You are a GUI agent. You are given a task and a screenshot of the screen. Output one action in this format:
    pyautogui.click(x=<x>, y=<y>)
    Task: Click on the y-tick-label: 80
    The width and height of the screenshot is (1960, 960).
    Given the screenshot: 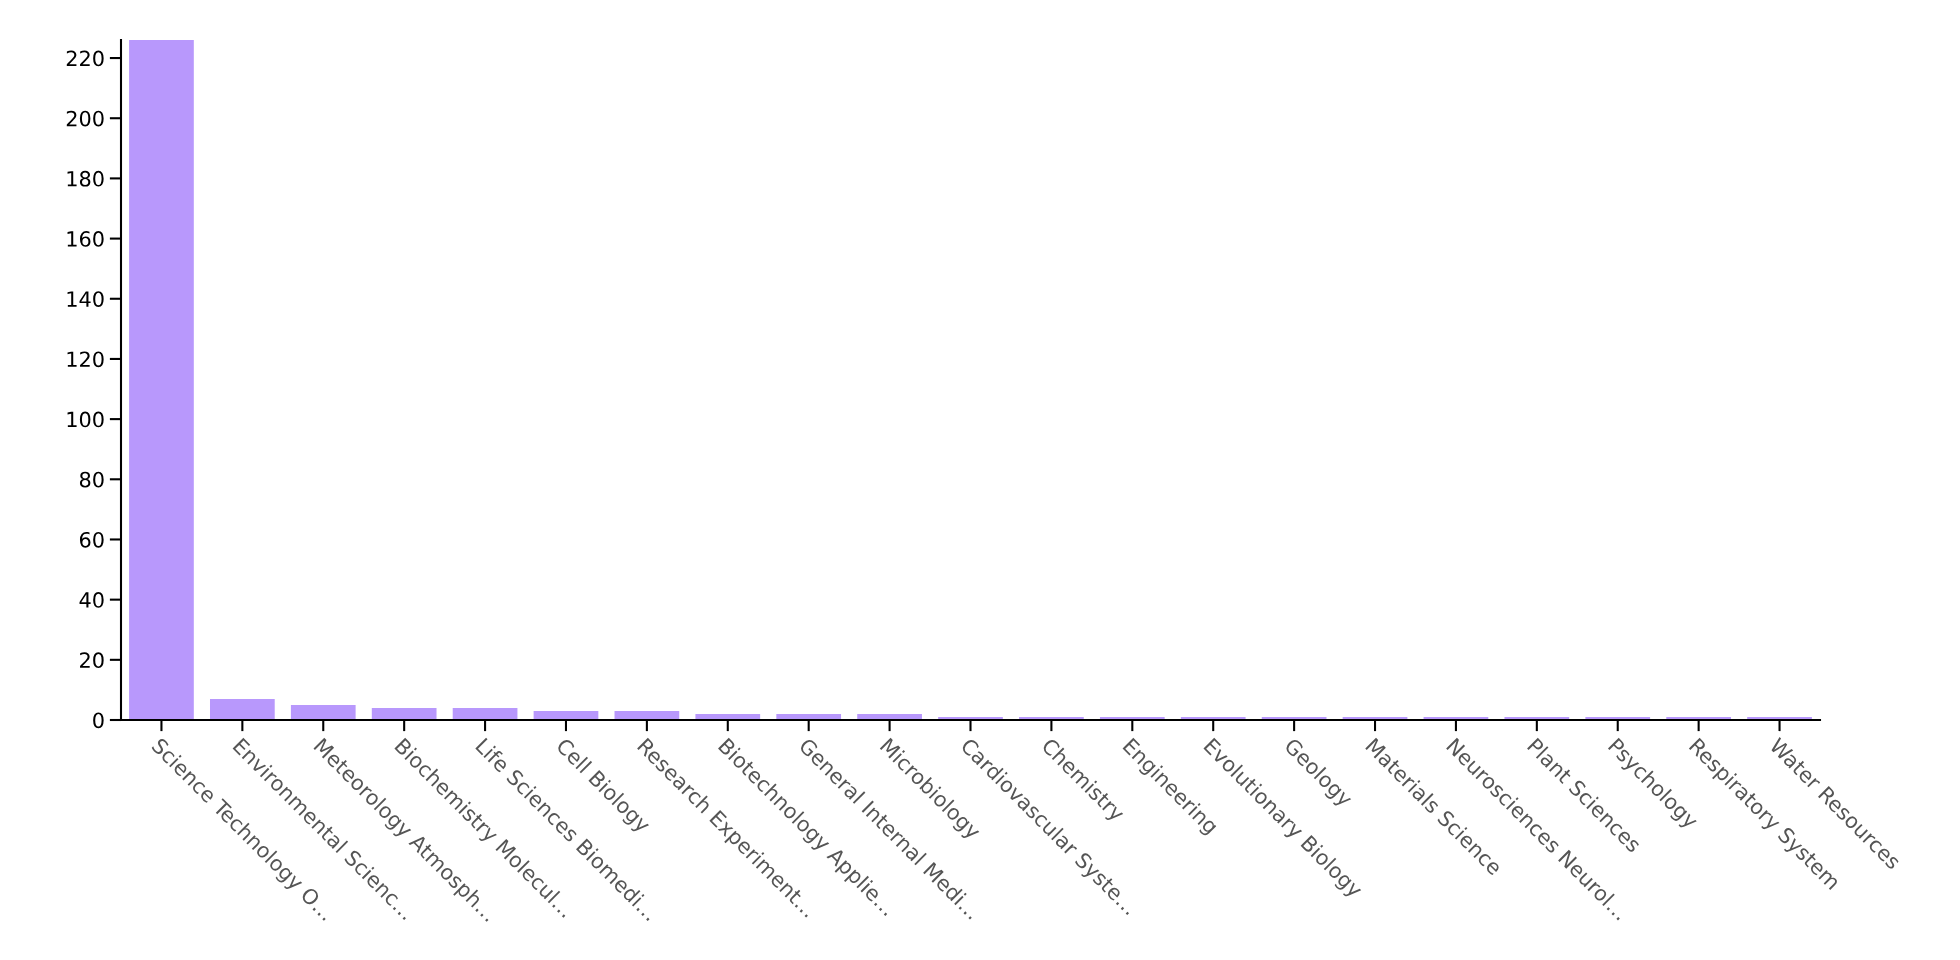 What is the action you would take?
    pyautogui.click(x=91, y=479)
    